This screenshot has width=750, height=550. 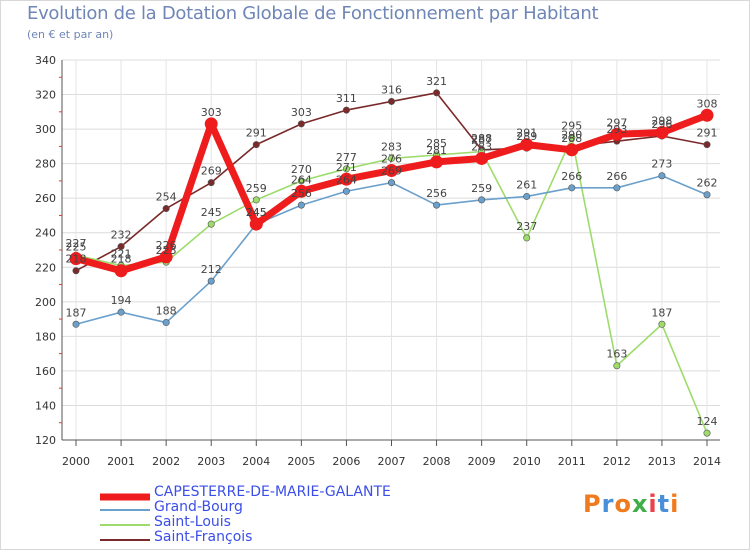 I want to click on data-label-saint-francois-2009: 288, so click(x=481, y=138).